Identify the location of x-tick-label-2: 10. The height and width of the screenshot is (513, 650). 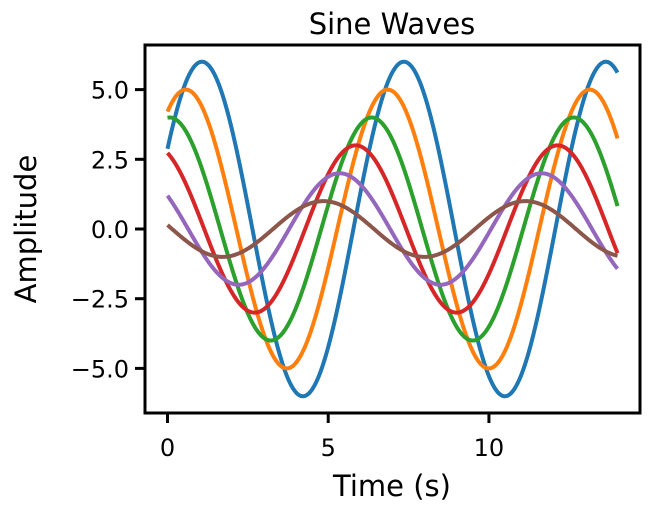
(489, 448).